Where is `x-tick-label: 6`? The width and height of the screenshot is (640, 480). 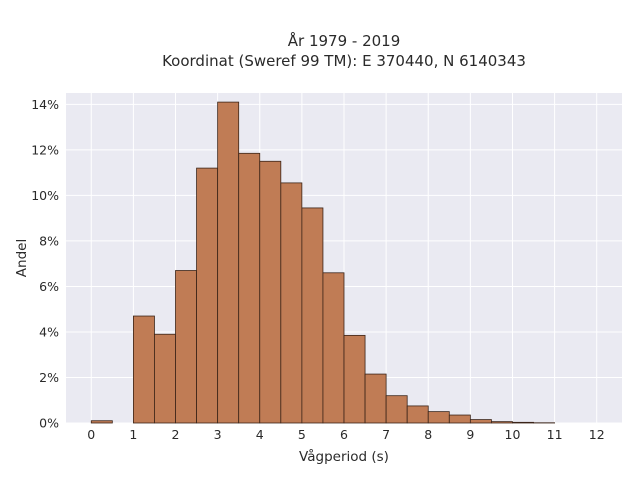 x-tick-label: 6 is located at coordinates (344, 434).